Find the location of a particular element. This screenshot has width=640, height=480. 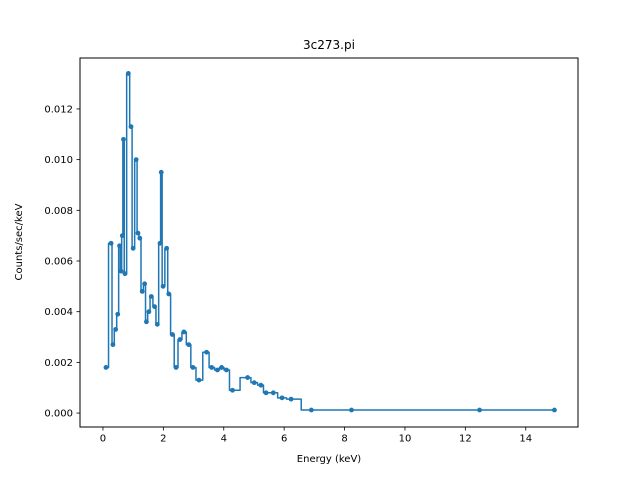

x-tick-label: 0 is located at coordinates (103, 439).